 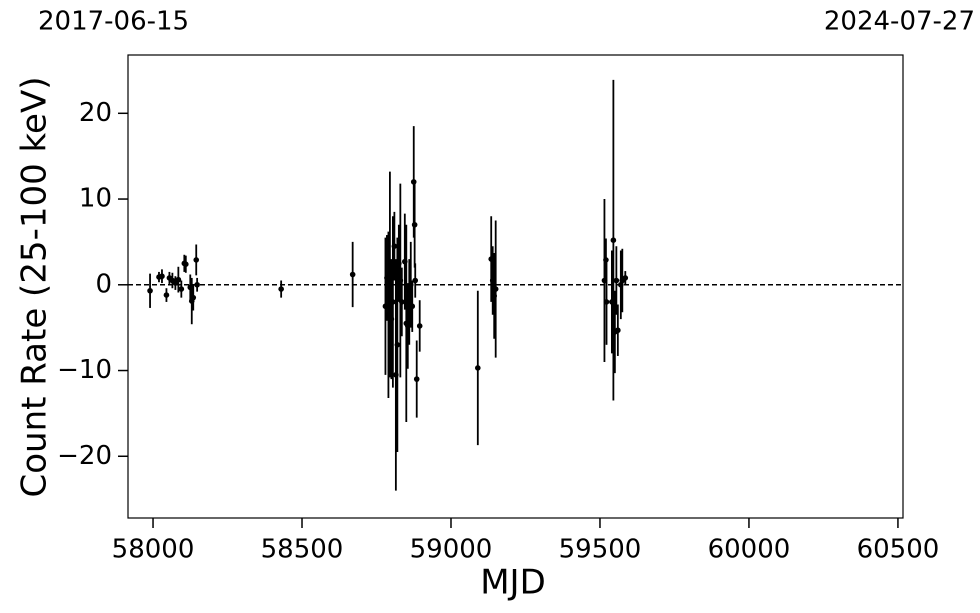 What do you see at coordinates (113, 22) in the screenshot?
I see `top-left-label: 2017-06-15` at bounding box center [113, 22].